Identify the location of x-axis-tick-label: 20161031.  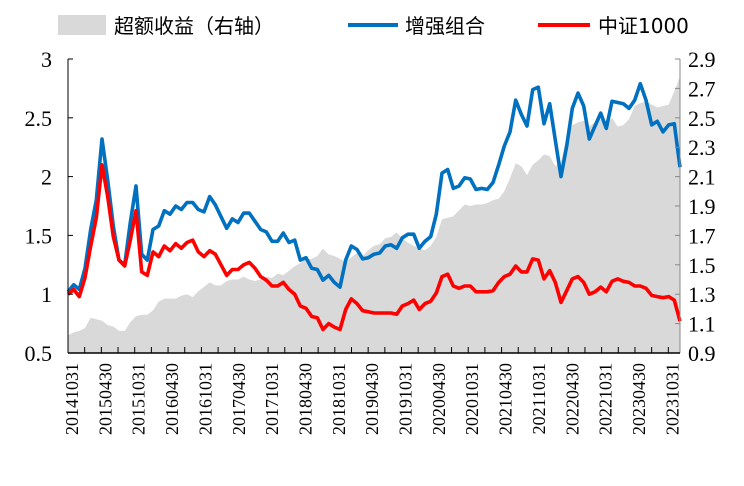
(205, 399).